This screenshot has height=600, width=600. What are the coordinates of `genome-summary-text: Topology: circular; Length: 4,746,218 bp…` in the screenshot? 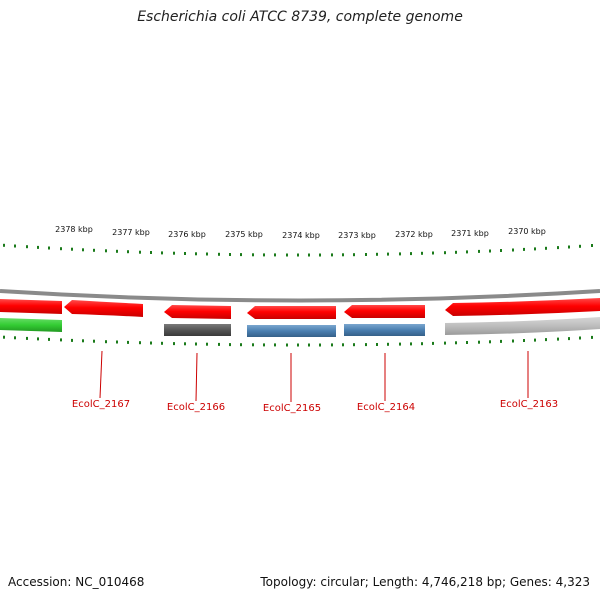 It's located at (425, 582).